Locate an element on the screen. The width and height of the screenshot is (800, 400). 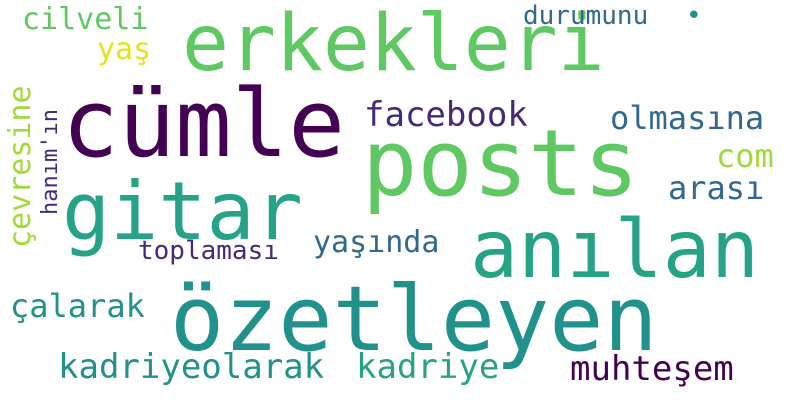
word-yas: yaş is located at coordinates (124, 49).